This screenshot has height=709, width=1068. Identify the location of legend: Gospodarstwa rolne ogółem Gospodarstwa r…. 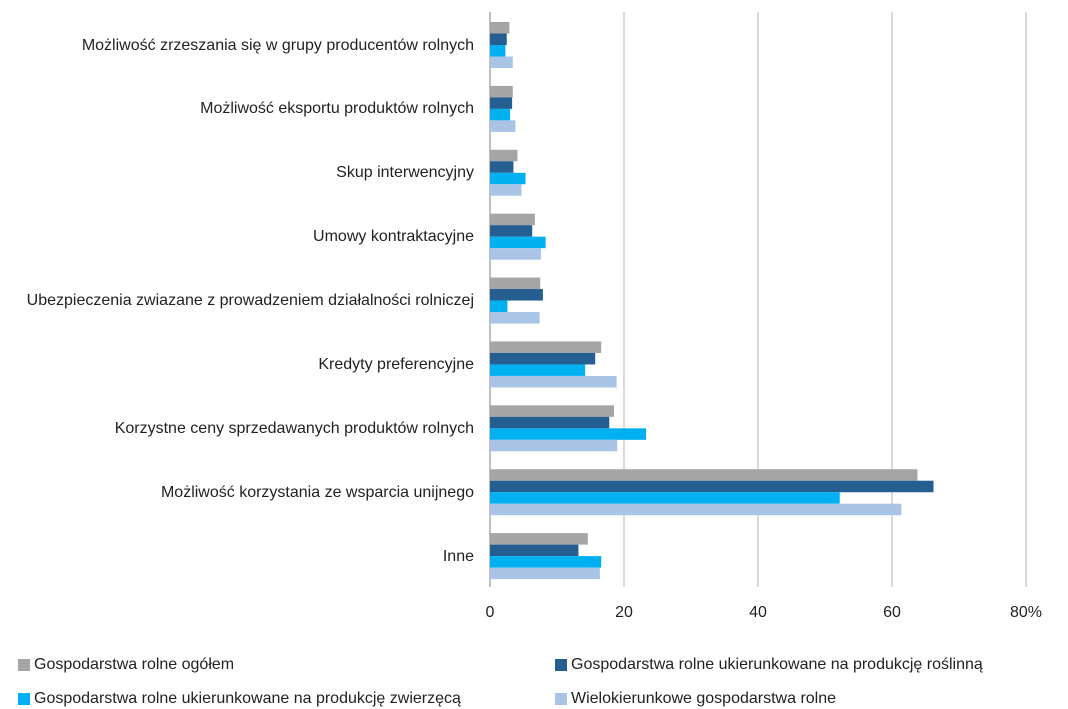
(540, 682).